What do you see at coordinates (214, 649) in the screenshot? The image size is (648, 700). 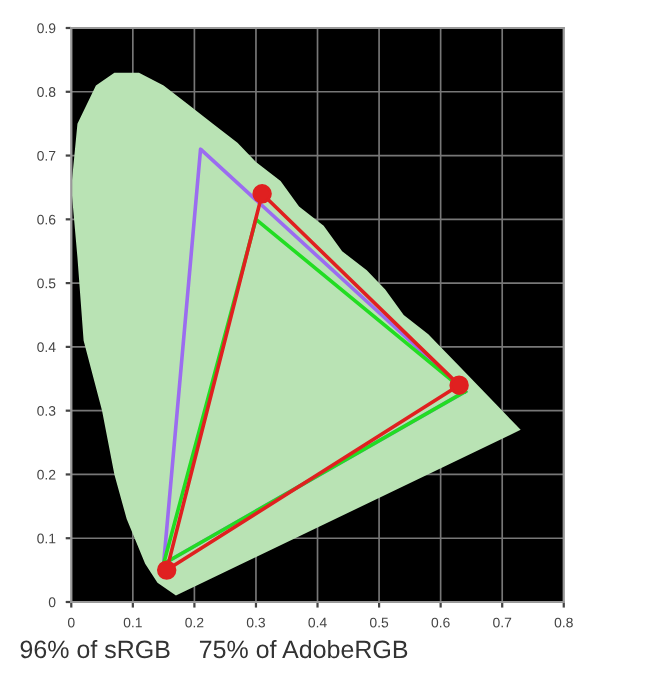 I see `text: 96% of sRGB 75% of AdobeRGB` at bounding box center [214, 649].